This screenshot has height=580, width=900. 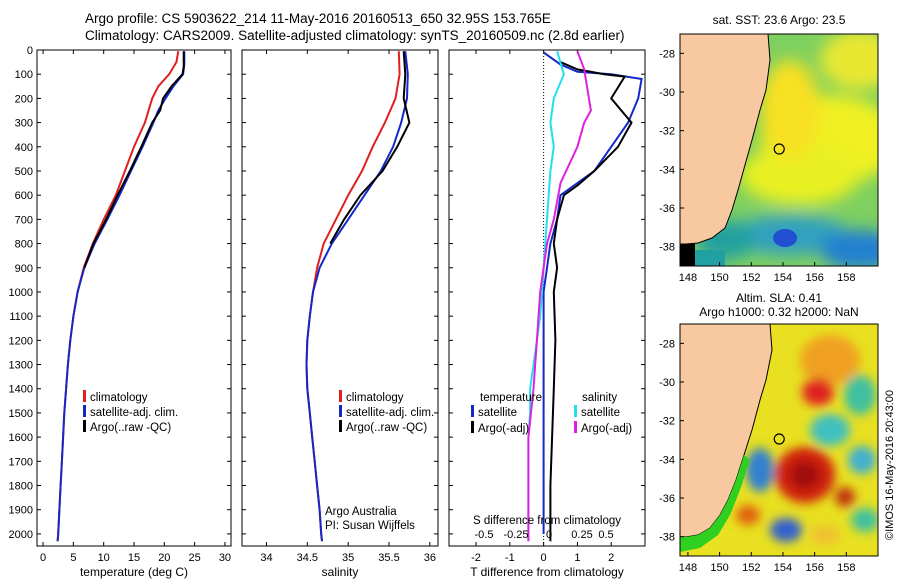 What do you see at coordinates (547, 521) in the screenshot?
I see `diff-top-xlabel: S difference from climatology` at bounding box center [547, 521].